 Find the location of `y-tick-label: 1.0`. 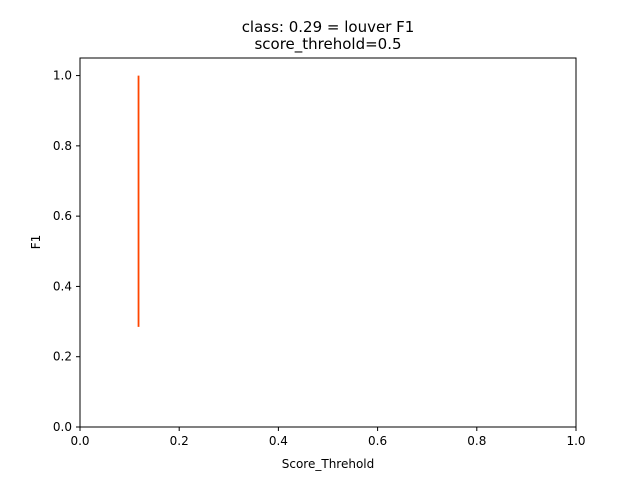

y-tick-label: 1.0 is located at coordinates (62, 76).